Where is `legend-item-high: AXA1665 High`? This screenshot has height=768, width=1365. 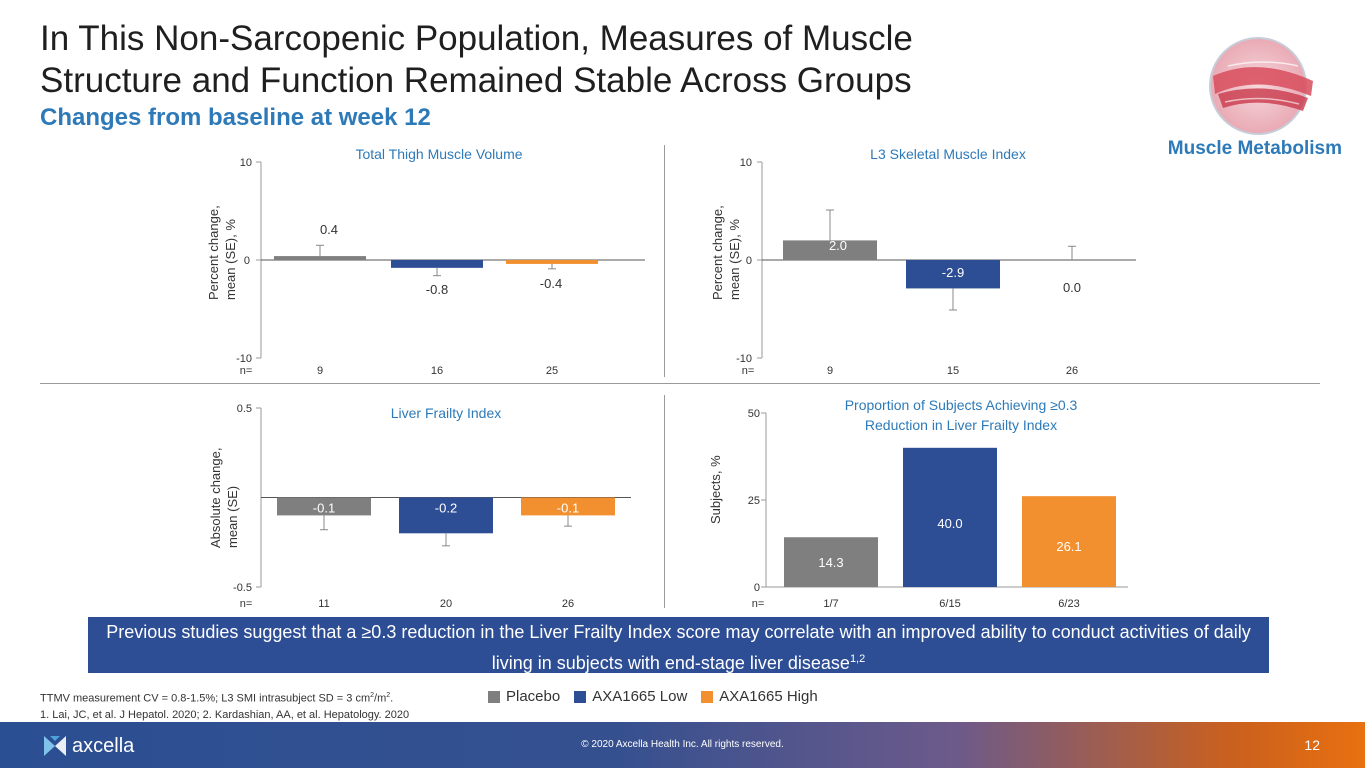
legend-item-high: AXA1665 High is located at coordinates (759, 696).